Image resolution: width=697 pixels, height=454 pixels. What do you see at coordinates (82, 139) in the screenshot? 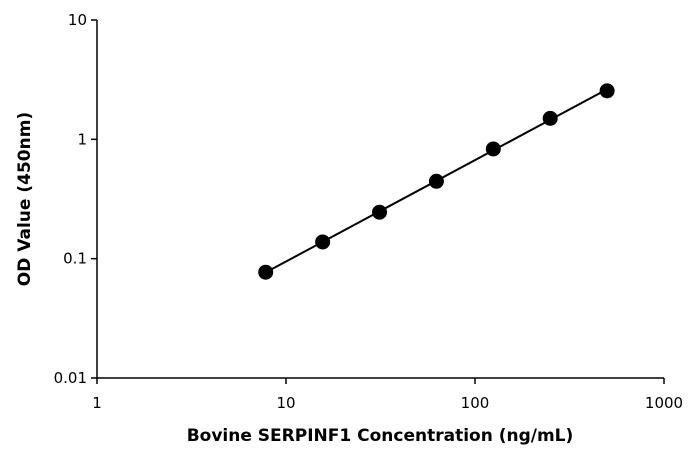
I see `y-tick-label: 1` at bounding box center [82, 139].